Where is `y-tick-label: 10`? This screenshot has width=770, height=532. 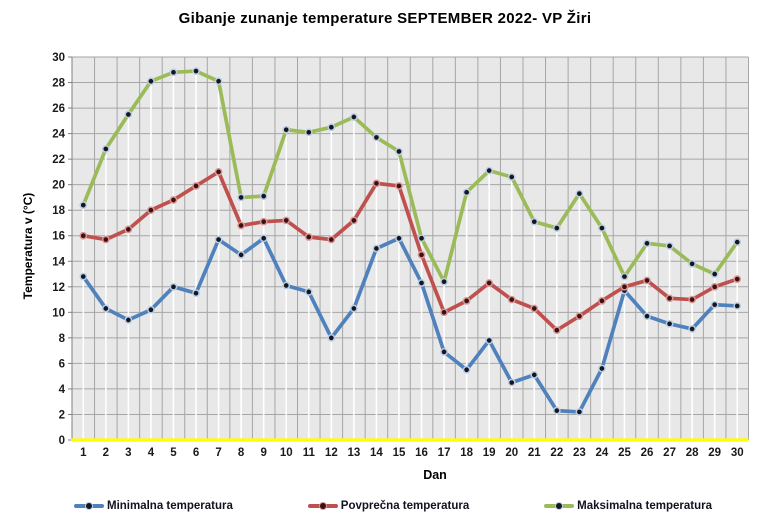 y-tick-label: 10 is located at coordinates (58, 313).